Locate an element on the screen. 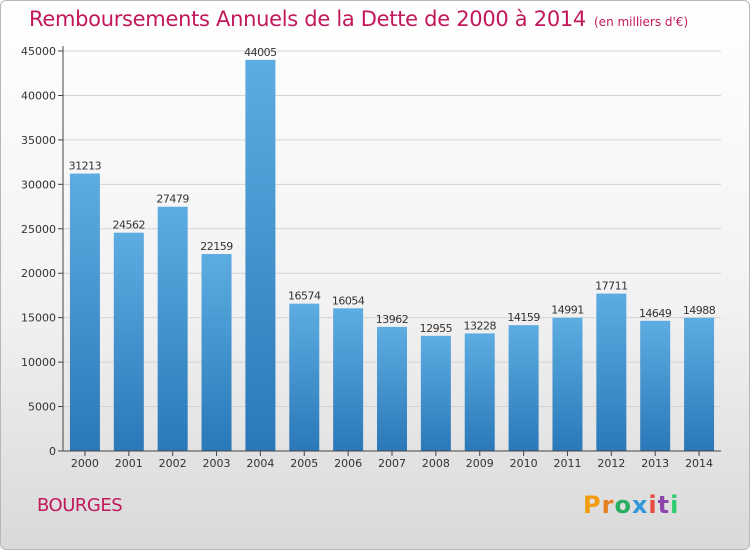 This screenshot has height=550, width=750. x-tick-label: 2007 is located at coordinates (392, 463).